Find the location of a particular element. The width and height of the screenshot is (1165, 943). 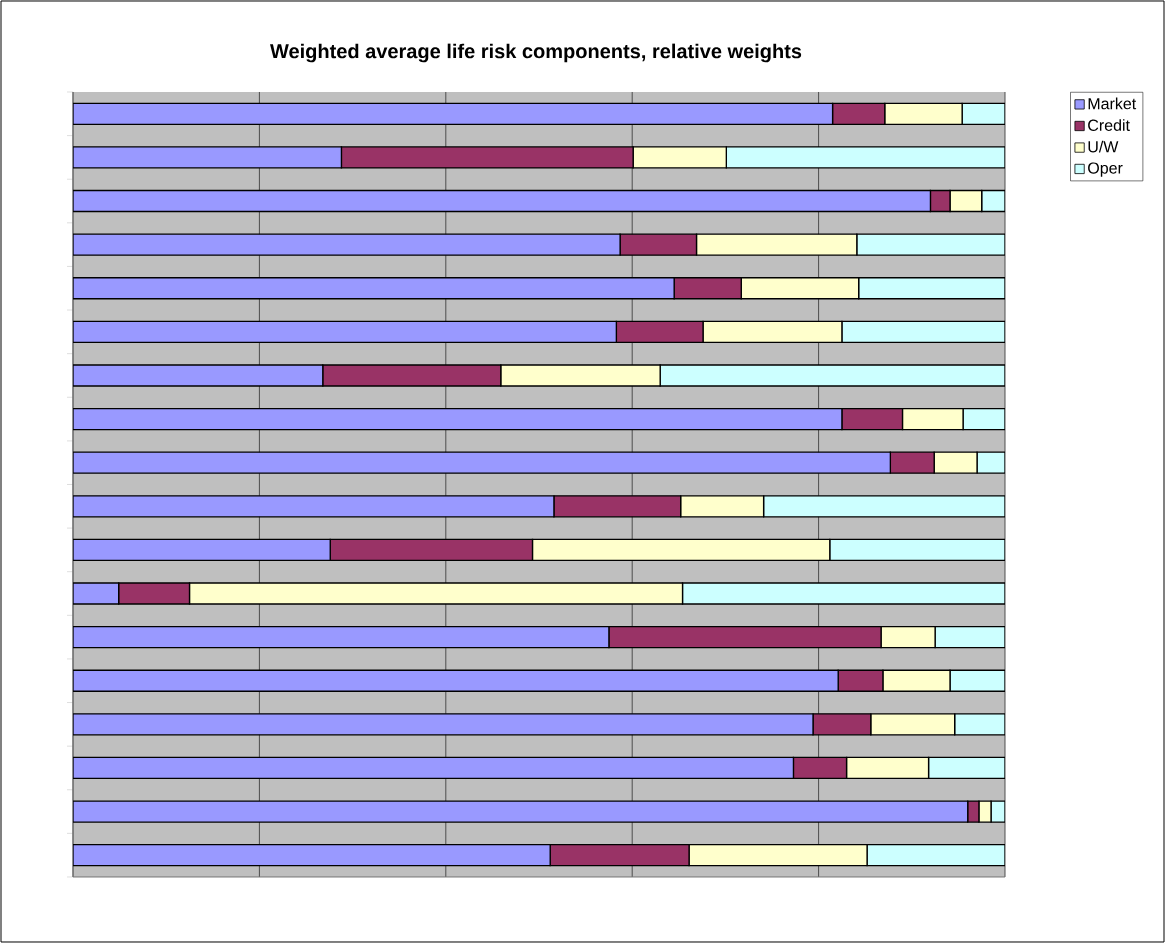

legend-label: Oper is located at coordinates (1105, 169).